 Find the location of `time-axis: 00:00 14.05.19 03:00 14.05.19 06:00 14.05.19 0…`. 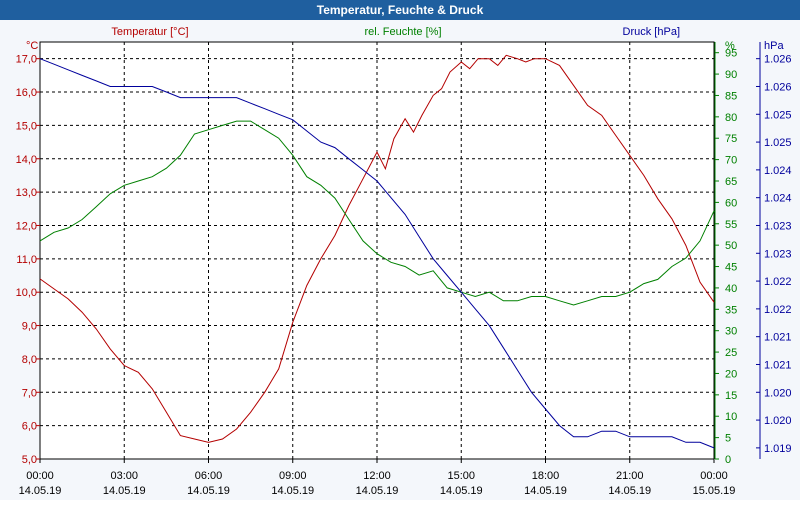

time-axis: 00:00 14.05.19 03:00 14.05.19 06:00 14.05.19 0… is located at coordinates (377, 478).